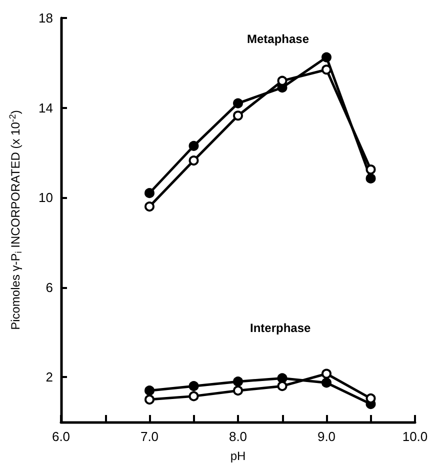 This screenshot has width=431, height=467. Describe the element at coordinates (281, 328) in the screenshot. I see `annotation: Interphase` at that location.